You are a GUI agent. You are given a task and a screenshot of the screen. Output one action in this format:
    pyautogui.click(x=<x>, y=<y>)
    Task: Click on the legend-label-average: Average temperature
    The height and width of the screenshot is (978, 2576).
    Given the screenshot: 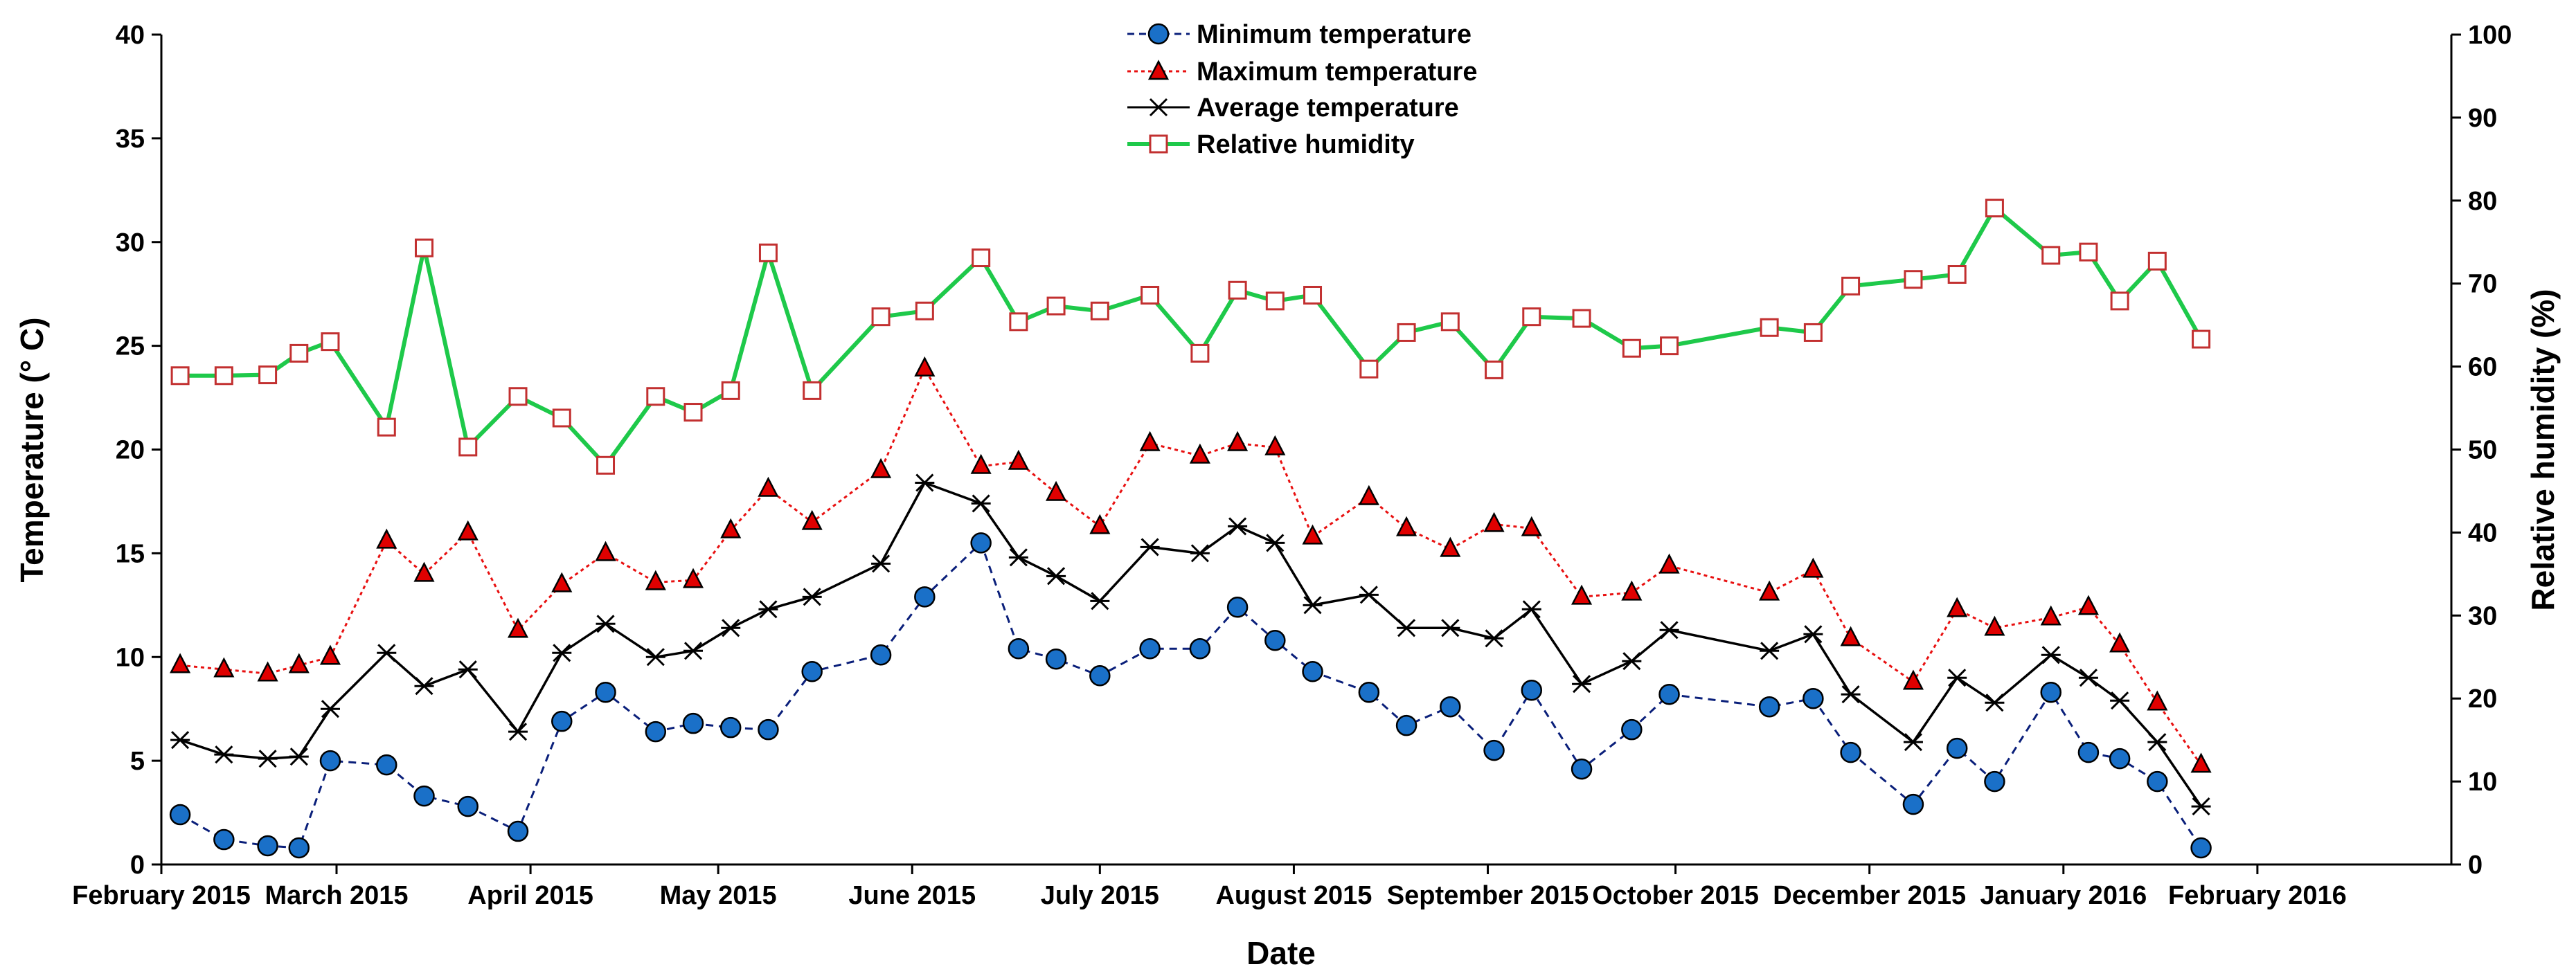 What is the action you would take?
    pyautogui.click(x=1328, y=108)
    